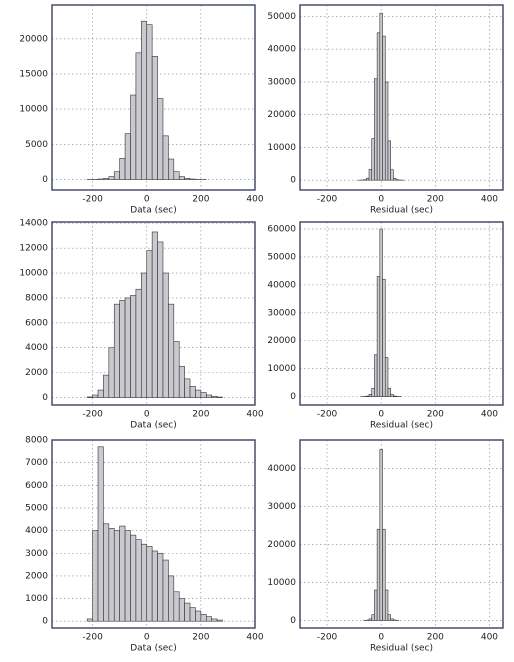  I want to click on y-tick-label: 2000, so click(36, 576).